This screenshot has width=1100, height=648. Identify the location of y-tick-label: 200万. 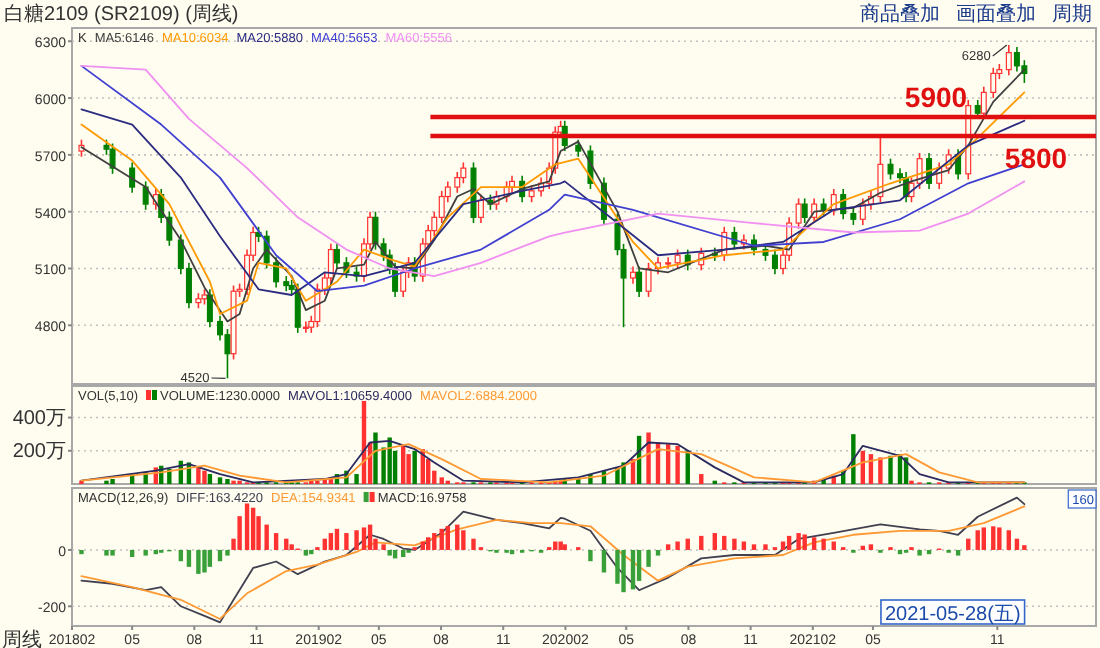
(39, 451).